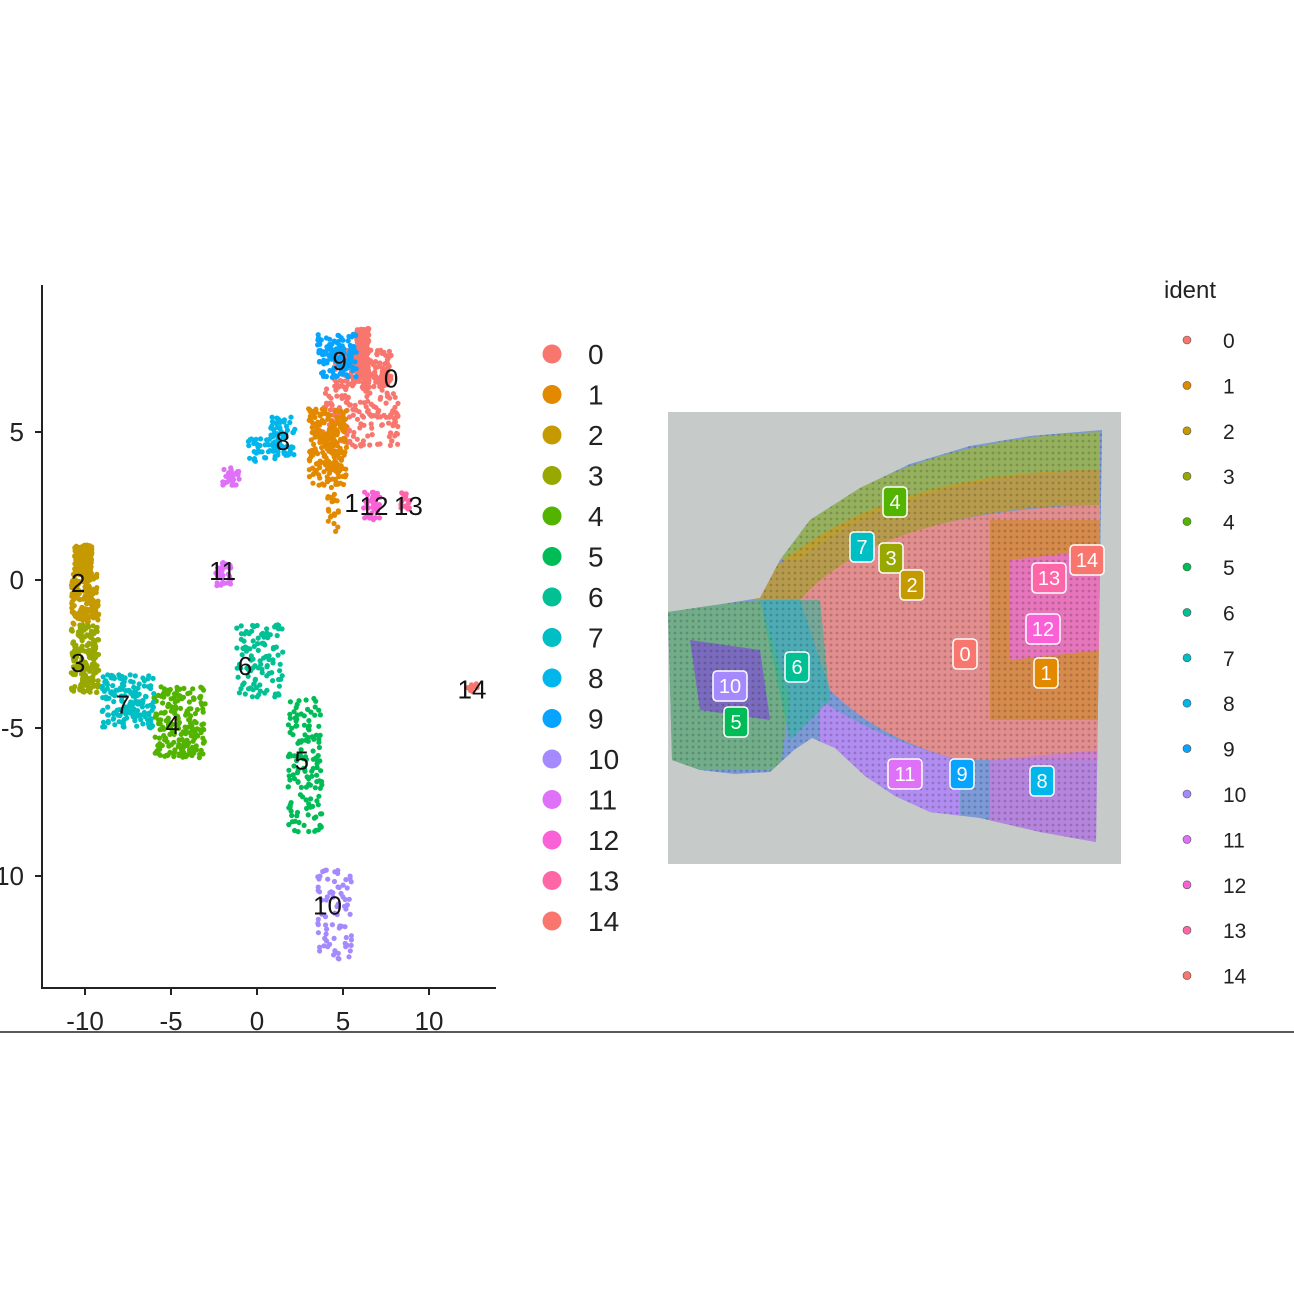 This screenshot has width=1294, height=1294. I want to click on legend-key, so click(552, 759).